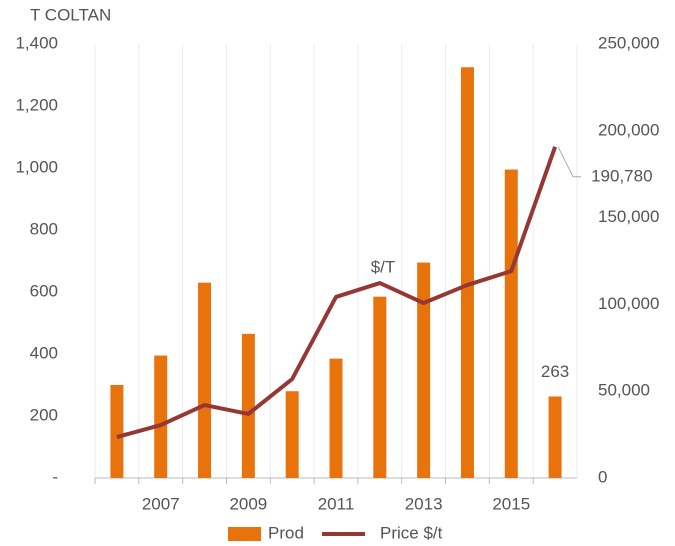 Image resolution: width=675 pixels, height=546 pixels. What do you see at coordinates (628, 42) in the screenshot?
I see `y2-tick-label: 250,000` at bounding box center [628, 42].